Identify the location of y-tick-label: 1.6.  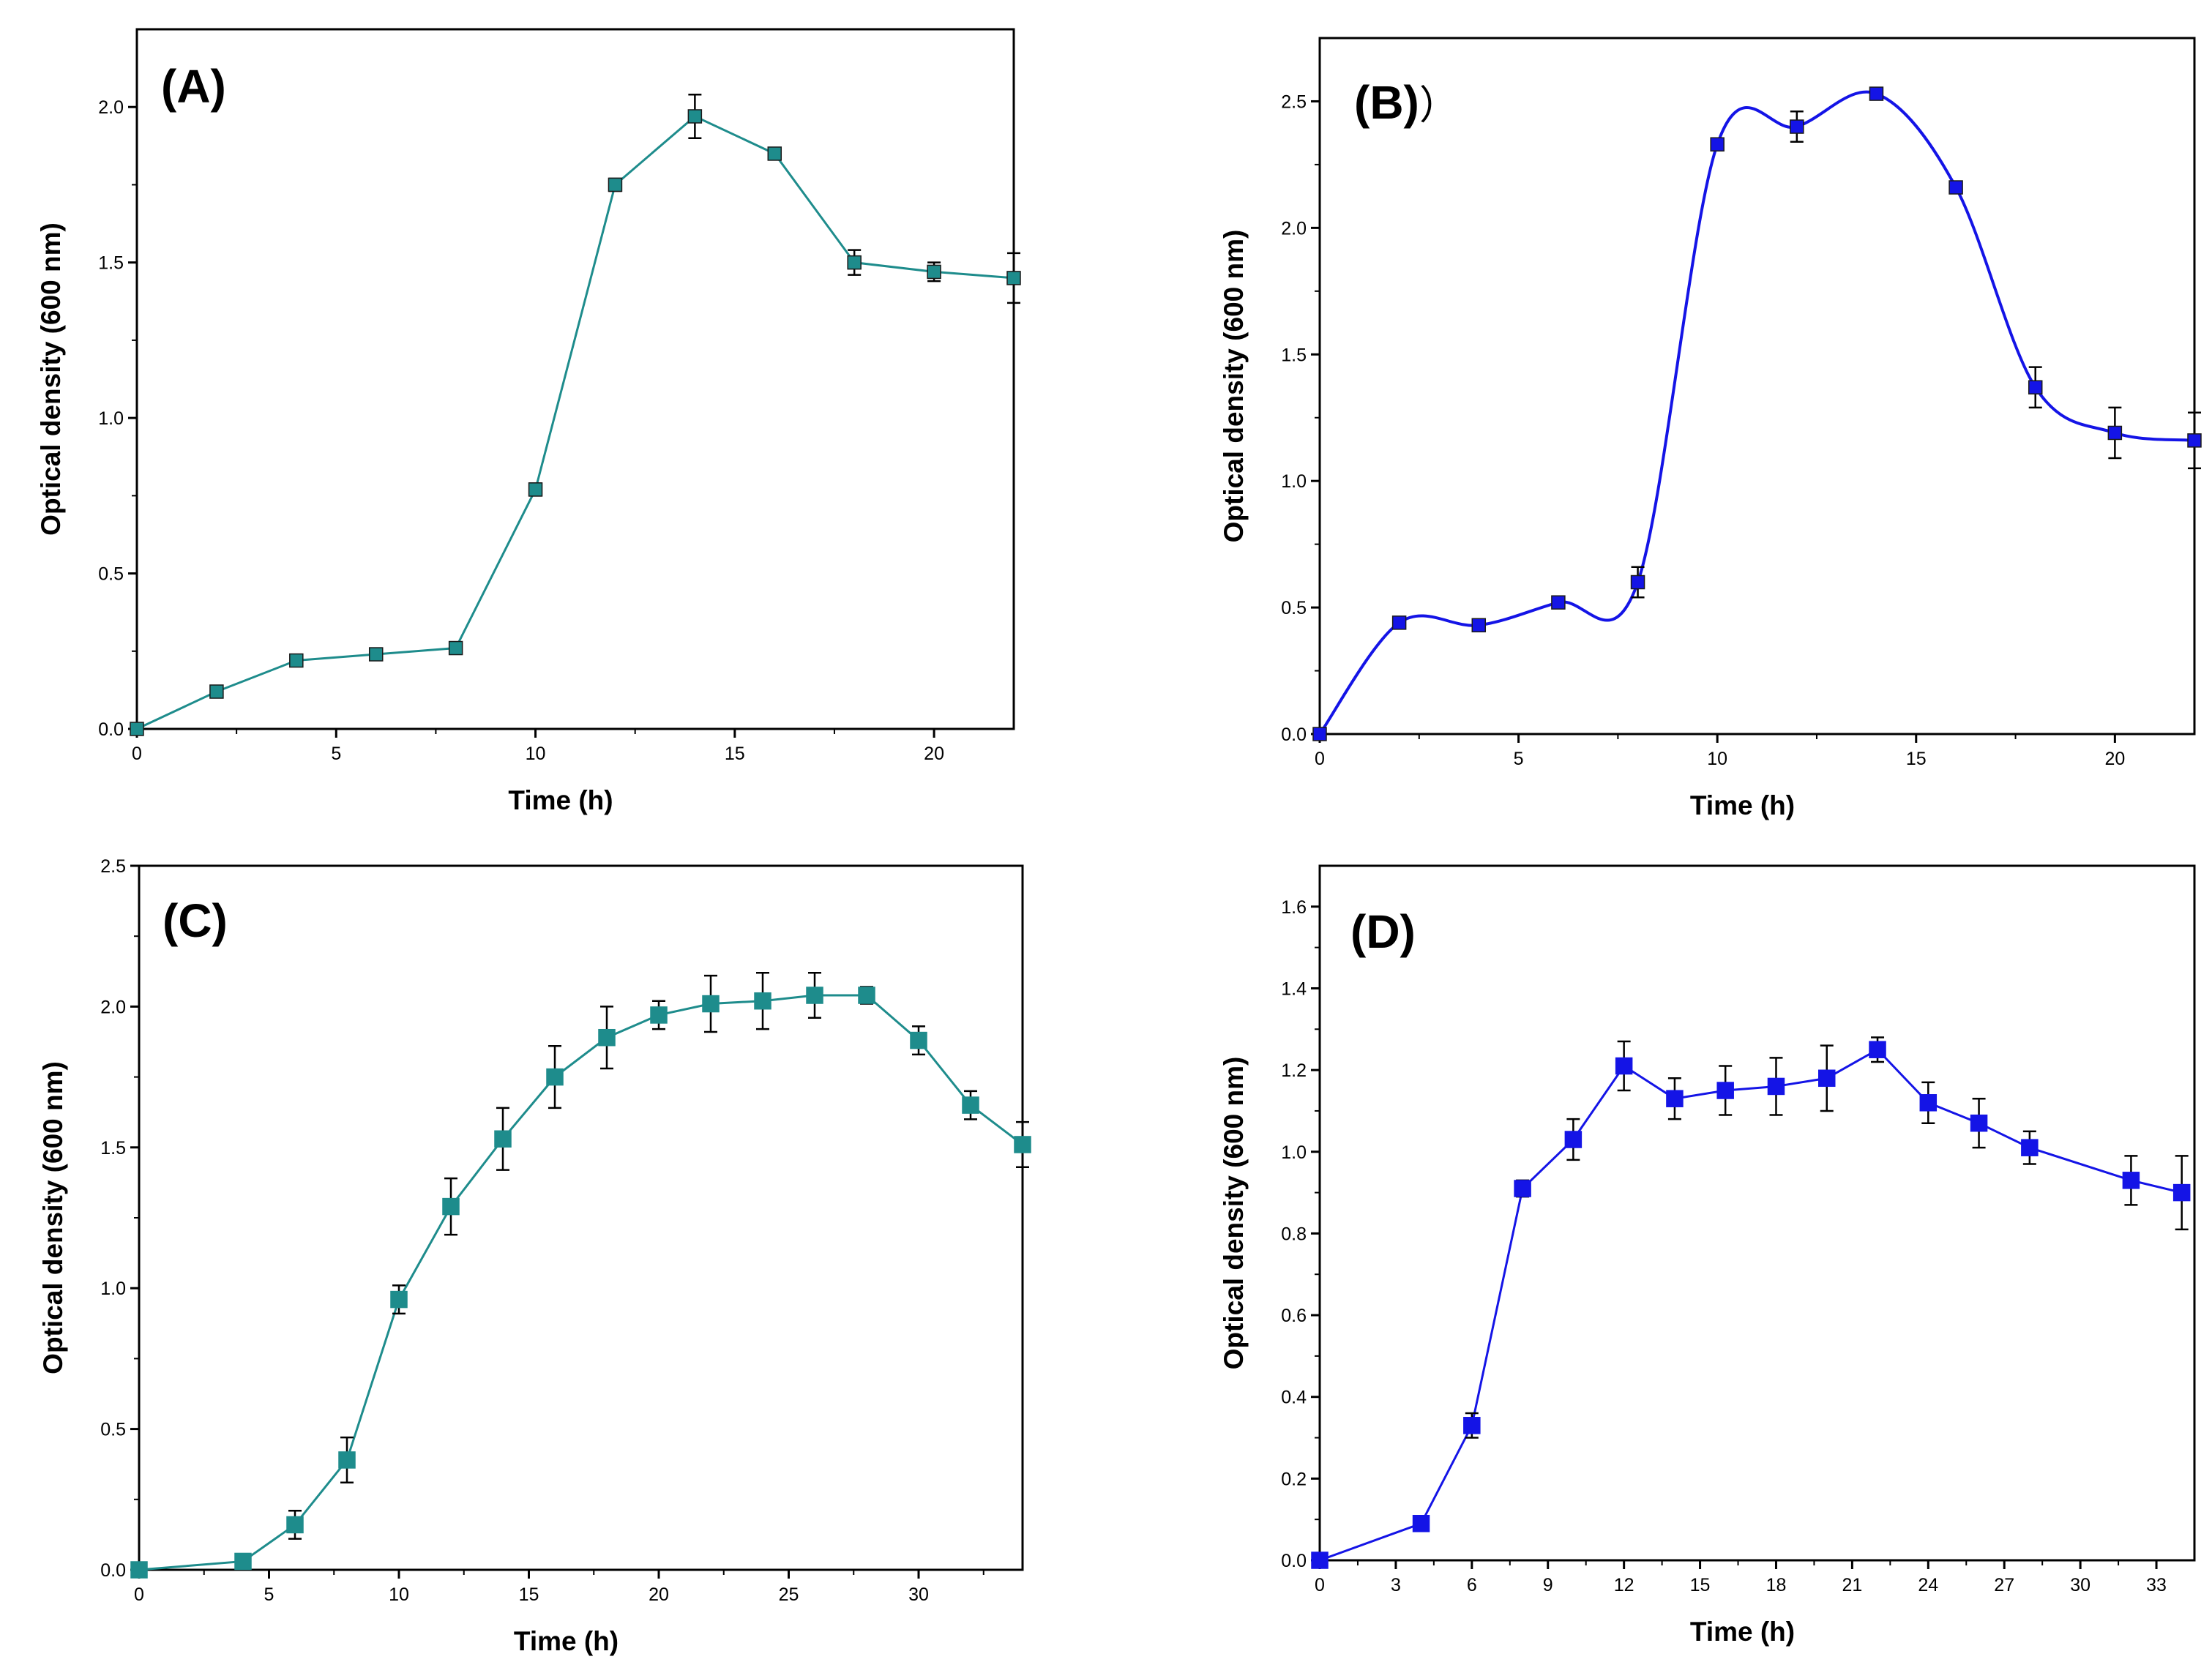
(1294, 907).